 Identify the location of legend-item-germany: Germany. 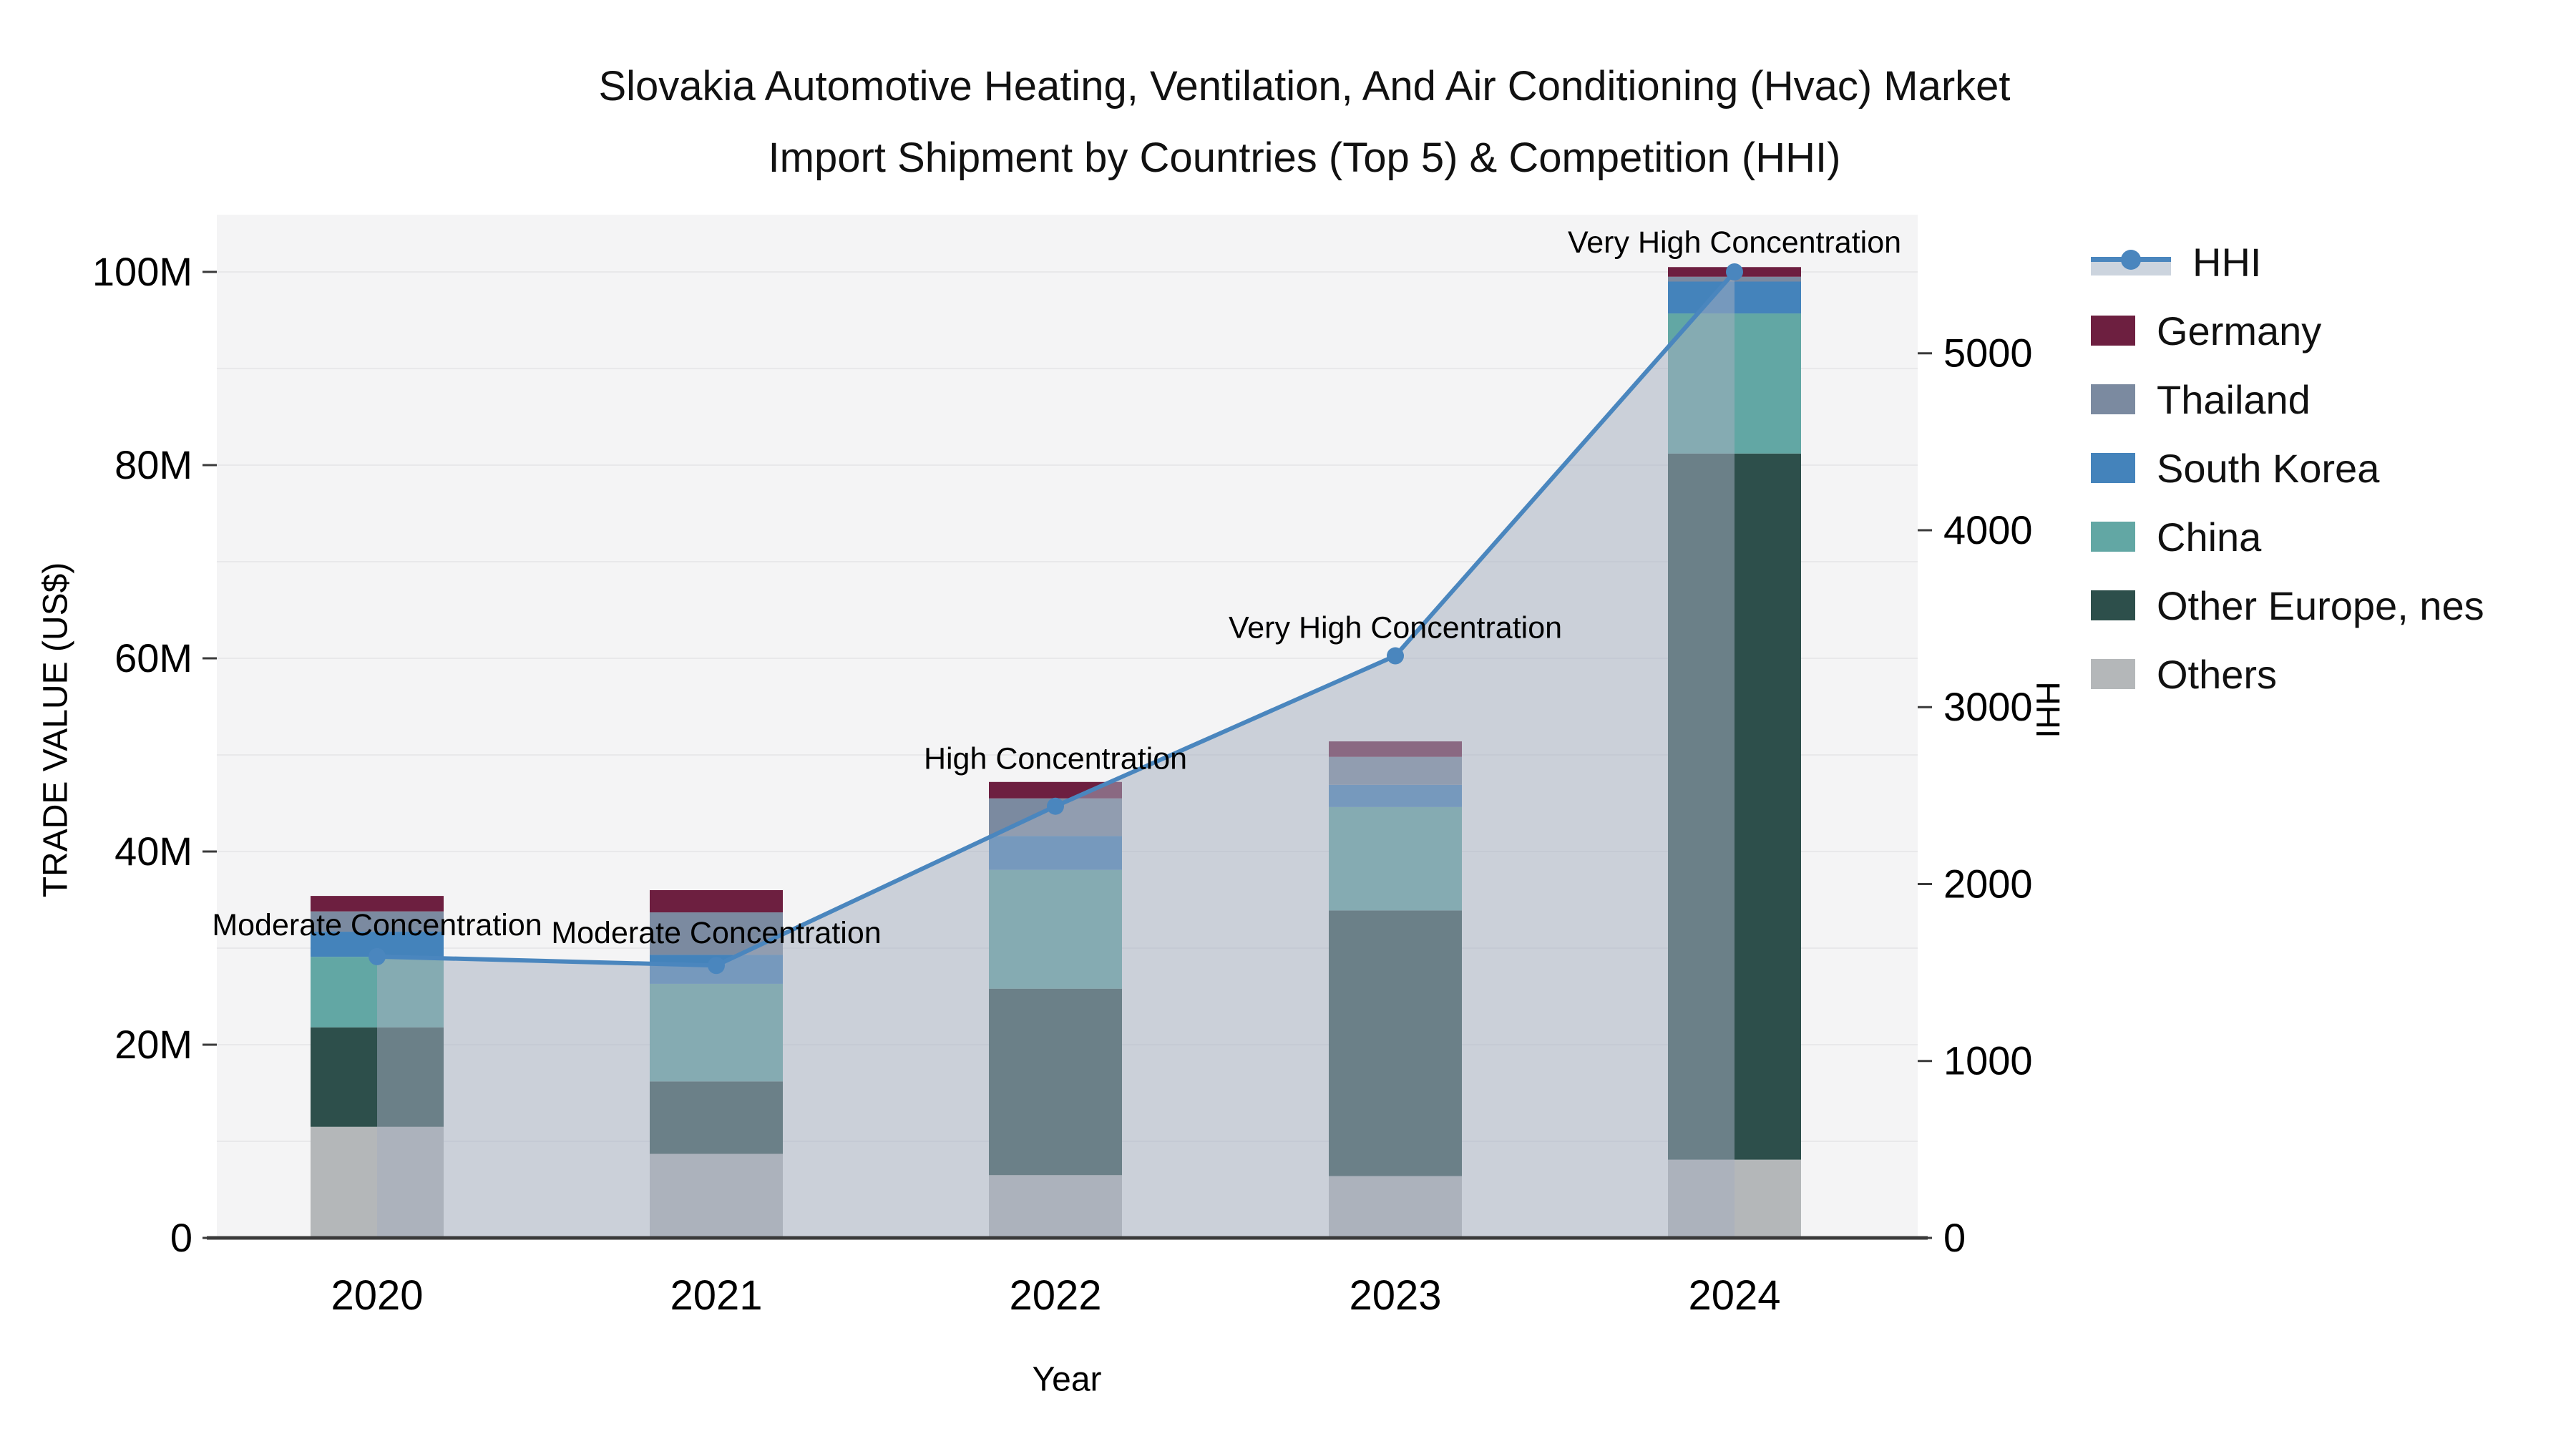
(2287, 330).